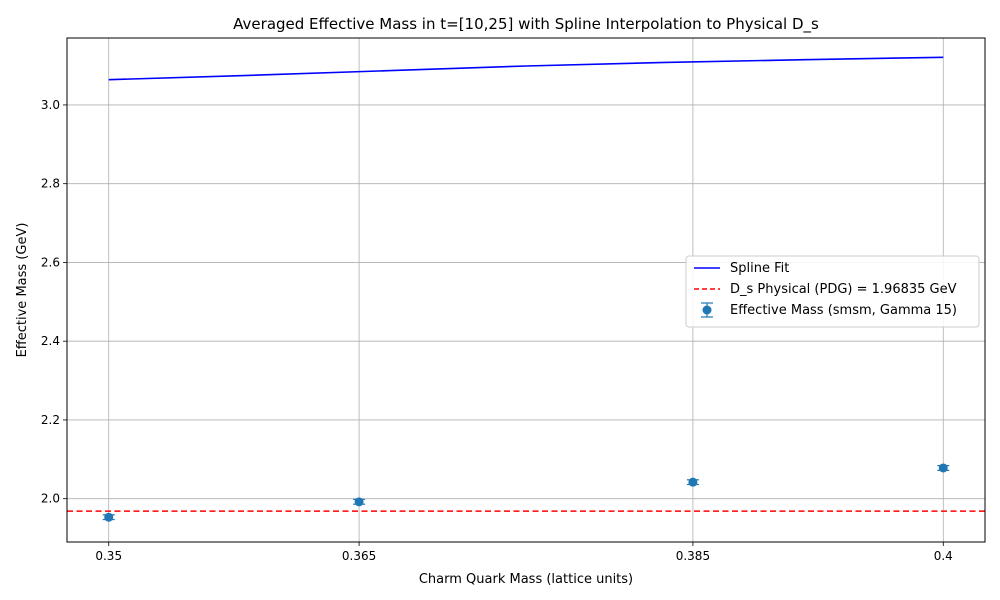 This screenshot has width=1000, height=600. I want to click on y-tick-label: 2.4, so click(50, 341).